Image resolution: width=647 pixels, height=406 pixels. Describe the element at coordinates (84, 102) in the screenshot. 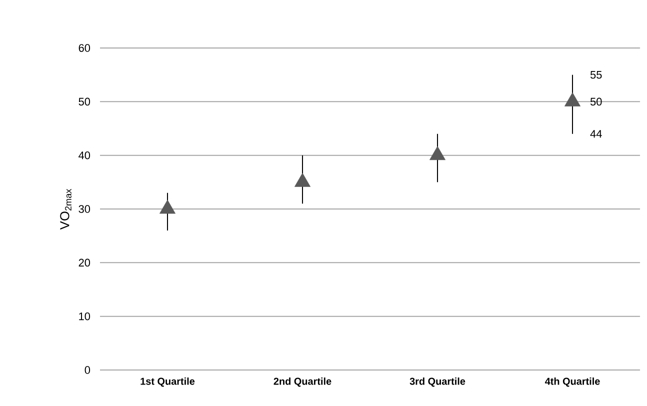

I see `y-tick-label: 50` at that location.